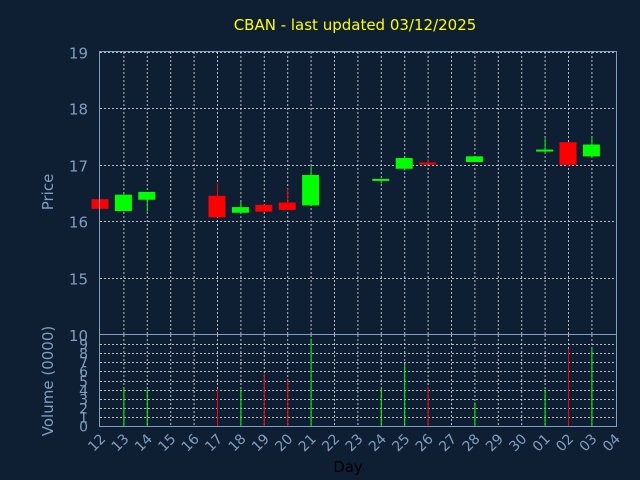 Image resolution: width=640 pixels, height=480 pixels. Describe the element at coordinates (565, 443) in the screenshot. I see `x-tick-label: 02` at that location.